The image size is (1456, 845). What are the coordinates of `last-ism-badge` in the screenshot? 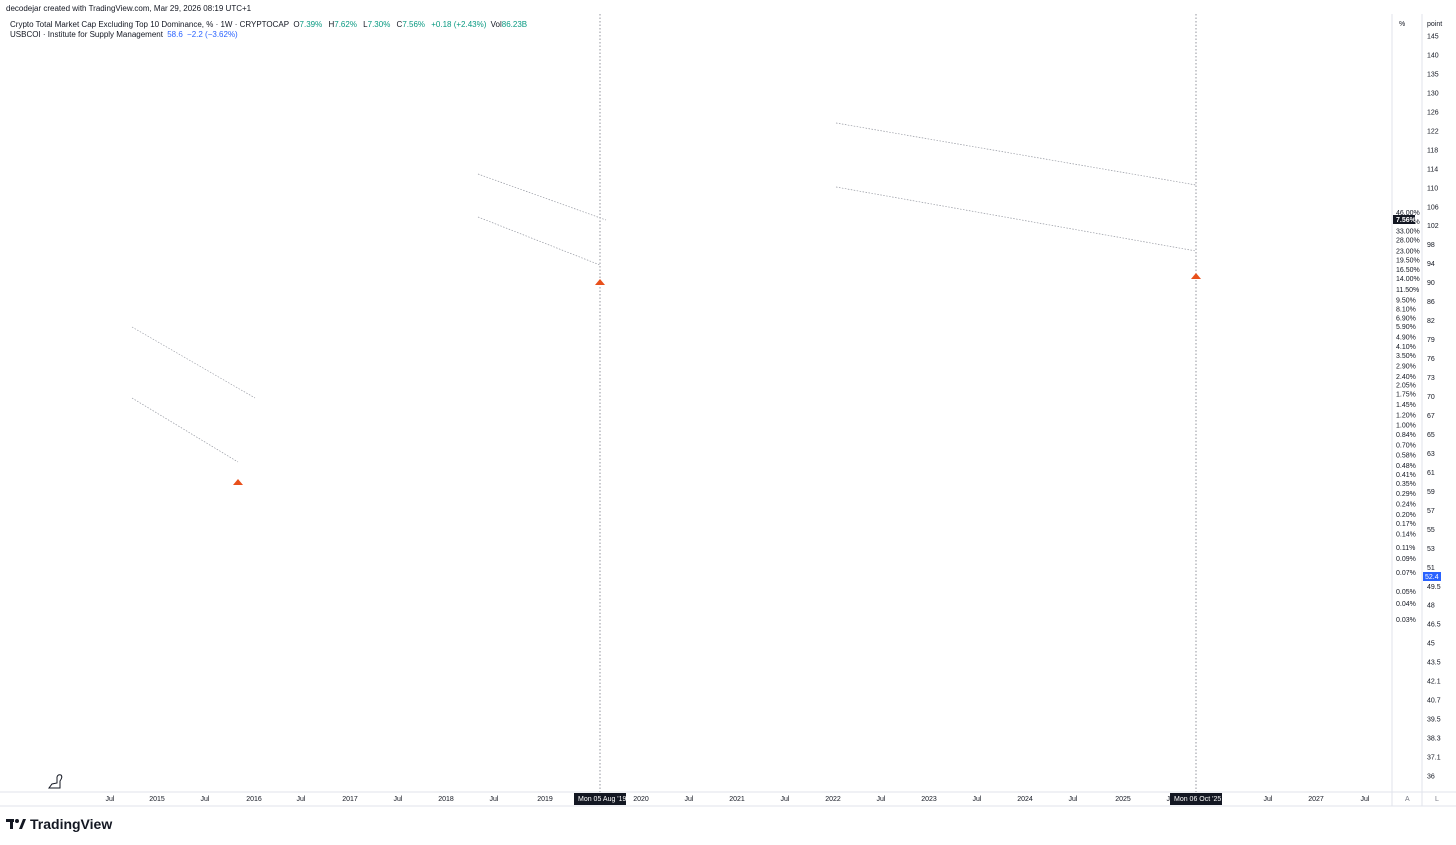 It's located at (1432, 576).